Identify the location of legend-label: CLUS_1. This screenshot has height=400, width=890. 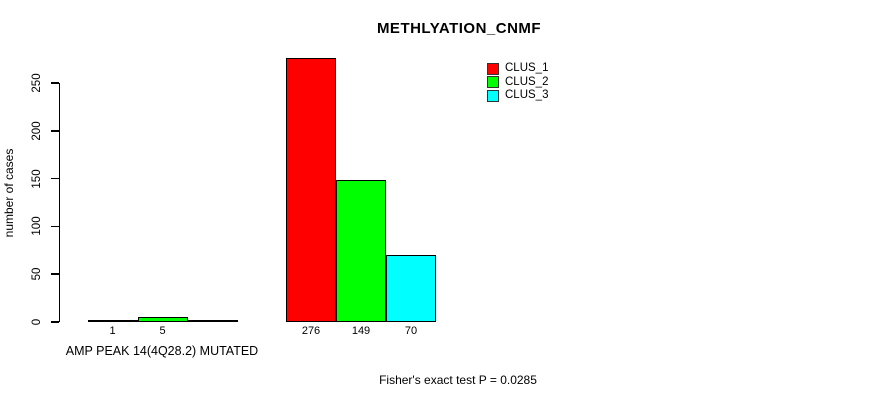
(527, 68).